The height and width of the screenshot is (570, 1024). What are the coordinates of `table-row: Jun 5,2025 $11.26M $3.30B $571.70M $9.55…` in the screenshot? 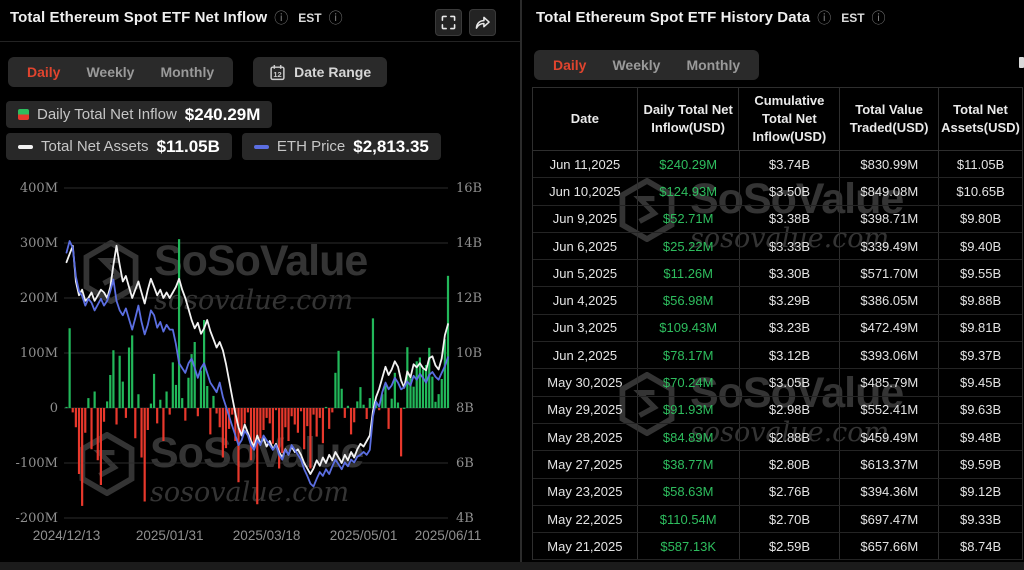 It's located at (777, 274).